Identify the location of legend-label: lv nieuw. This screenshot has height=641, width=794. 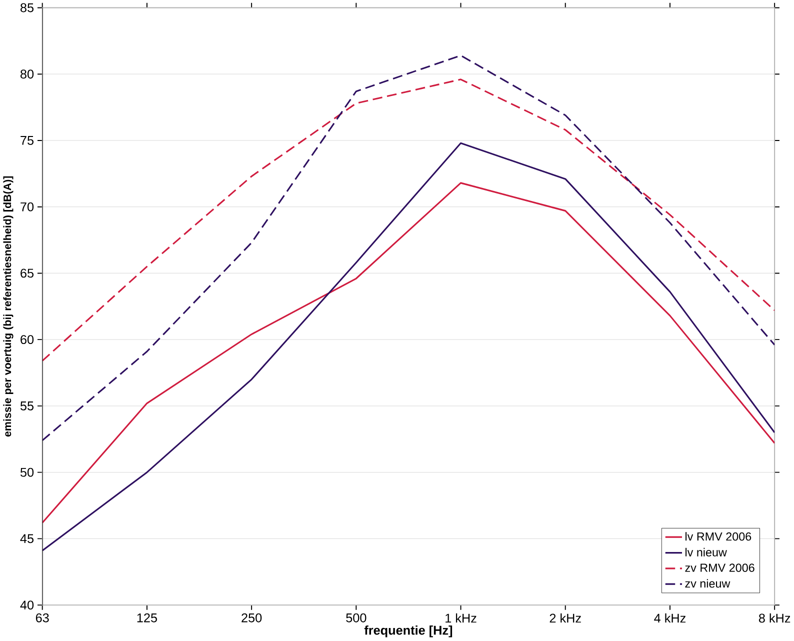
(706, 552).